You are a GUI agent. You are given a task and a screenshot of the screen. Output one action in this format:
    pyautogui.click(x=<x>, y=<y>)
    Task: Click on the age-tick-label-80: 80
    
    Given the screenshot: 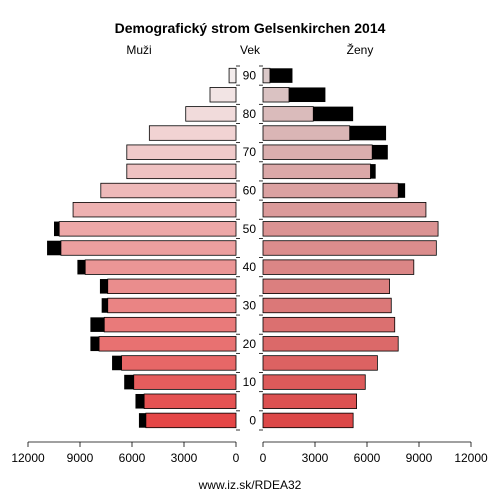 What is the action you would take?
    pyautogui.click(x=250, y=114)
    